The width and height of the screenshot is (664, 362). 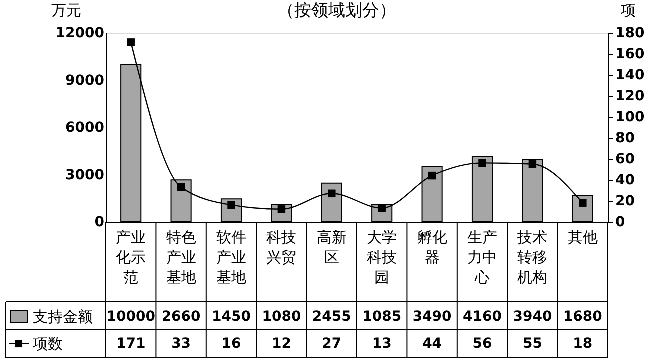 What do you see at coordinates (332, 317) in the screenshot?
I see `data-label: 2455` at bounding box center [332, 317].